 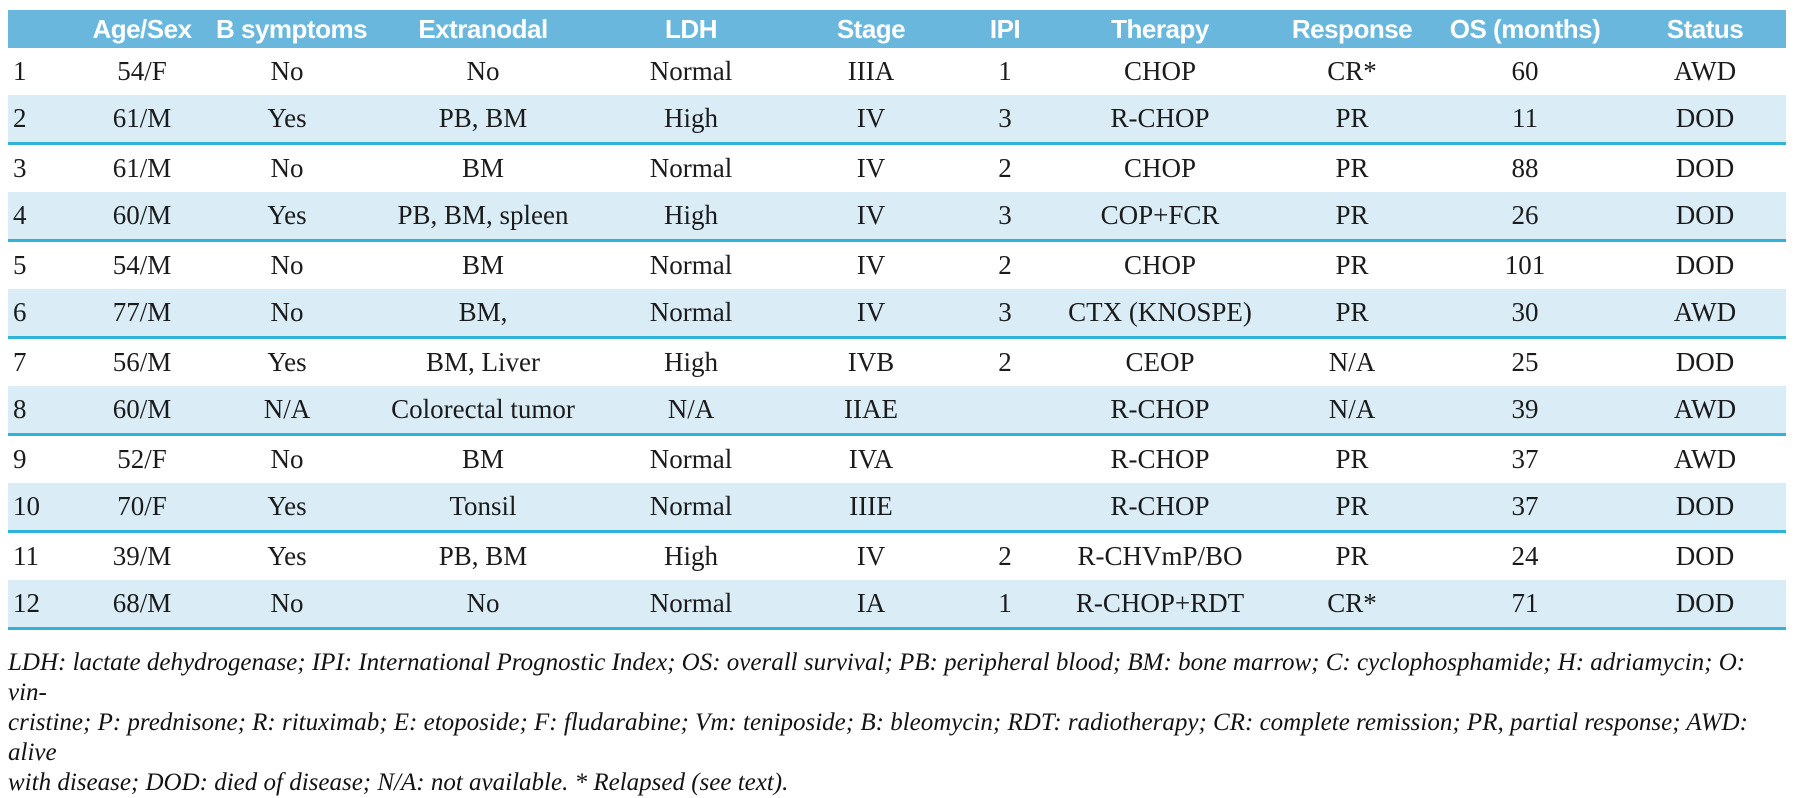 I want to click on column-header-b-symptoms: B symptoms, so click(x=292, y=29).